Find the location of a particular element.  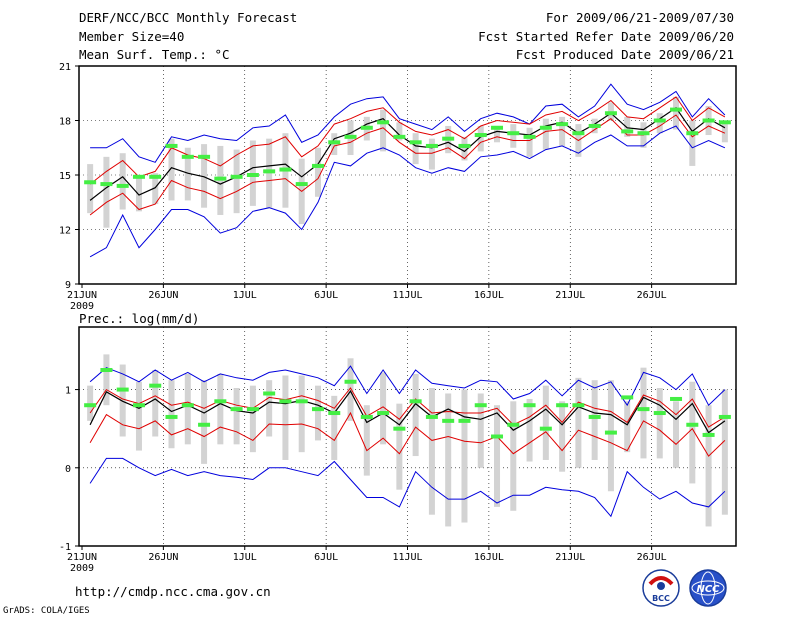

temp-ytick-label: 12 is located at coordinates (65, 231).